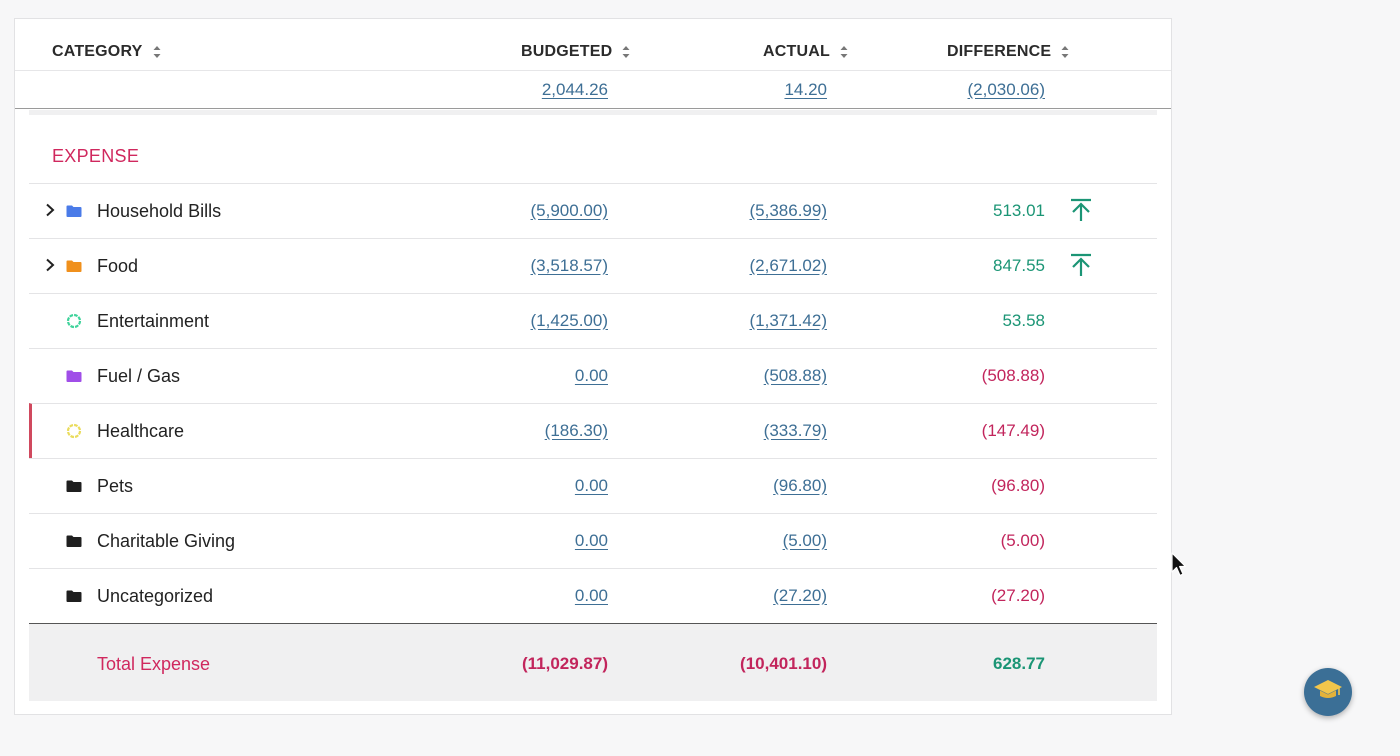  I want to click on summary-totals-row: 2,044.26 14.20 (2,030.06), so click(593, 90).